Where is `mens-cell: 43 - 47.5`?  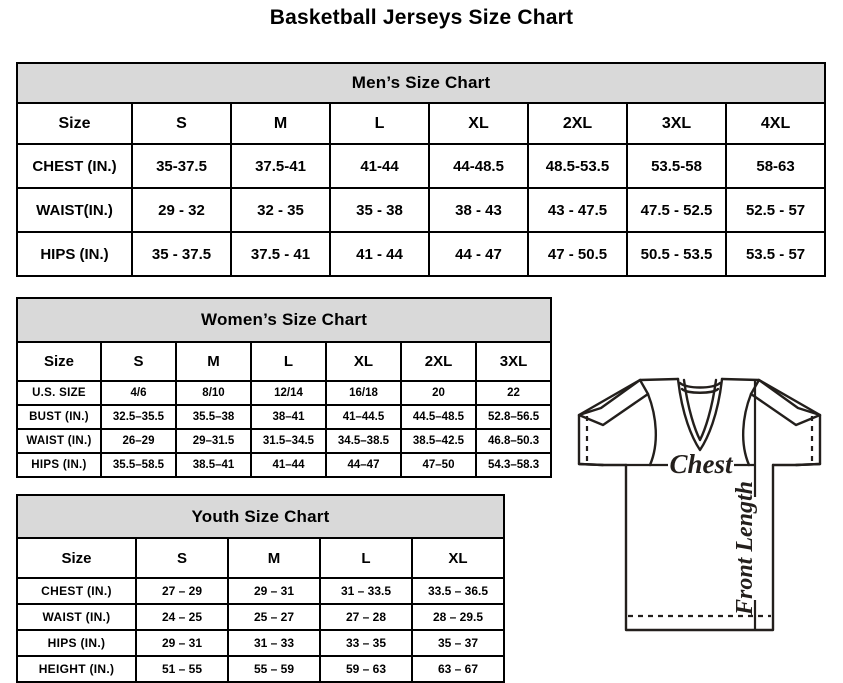 mens-cell: 43 - 47.5 is located at coordinates (577, 210).